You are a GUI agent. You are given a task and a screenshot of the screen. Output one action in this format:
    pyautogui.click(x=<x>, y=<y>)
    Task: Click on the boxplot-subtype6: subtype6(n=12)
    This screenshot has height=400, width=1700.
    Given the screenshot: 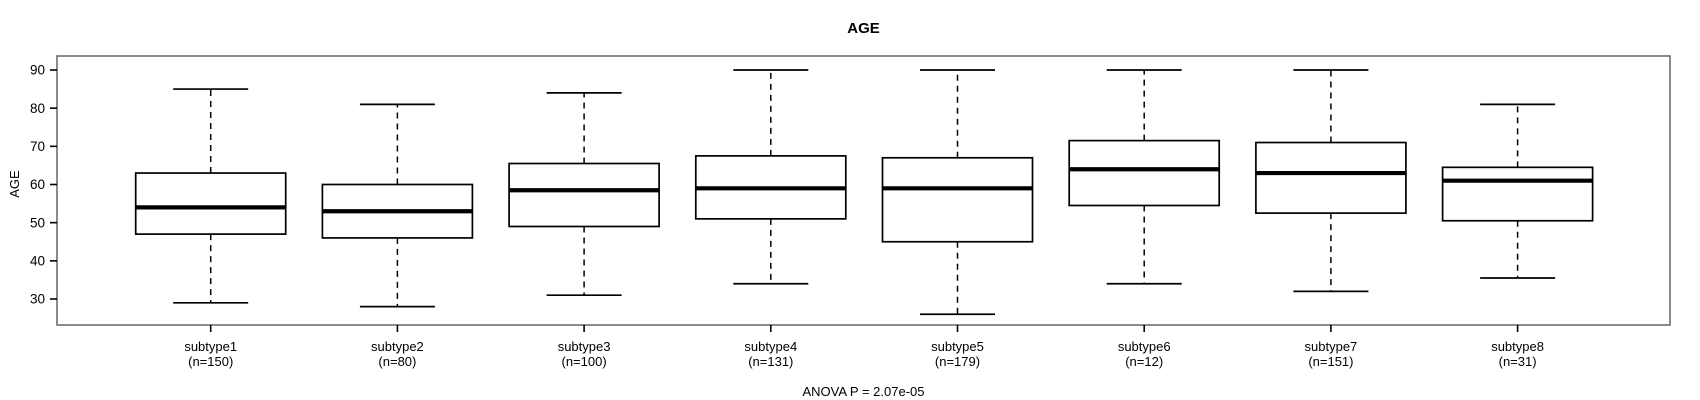 What is the action you would take?
    pyautogui.click(x=1144, y=219)
    